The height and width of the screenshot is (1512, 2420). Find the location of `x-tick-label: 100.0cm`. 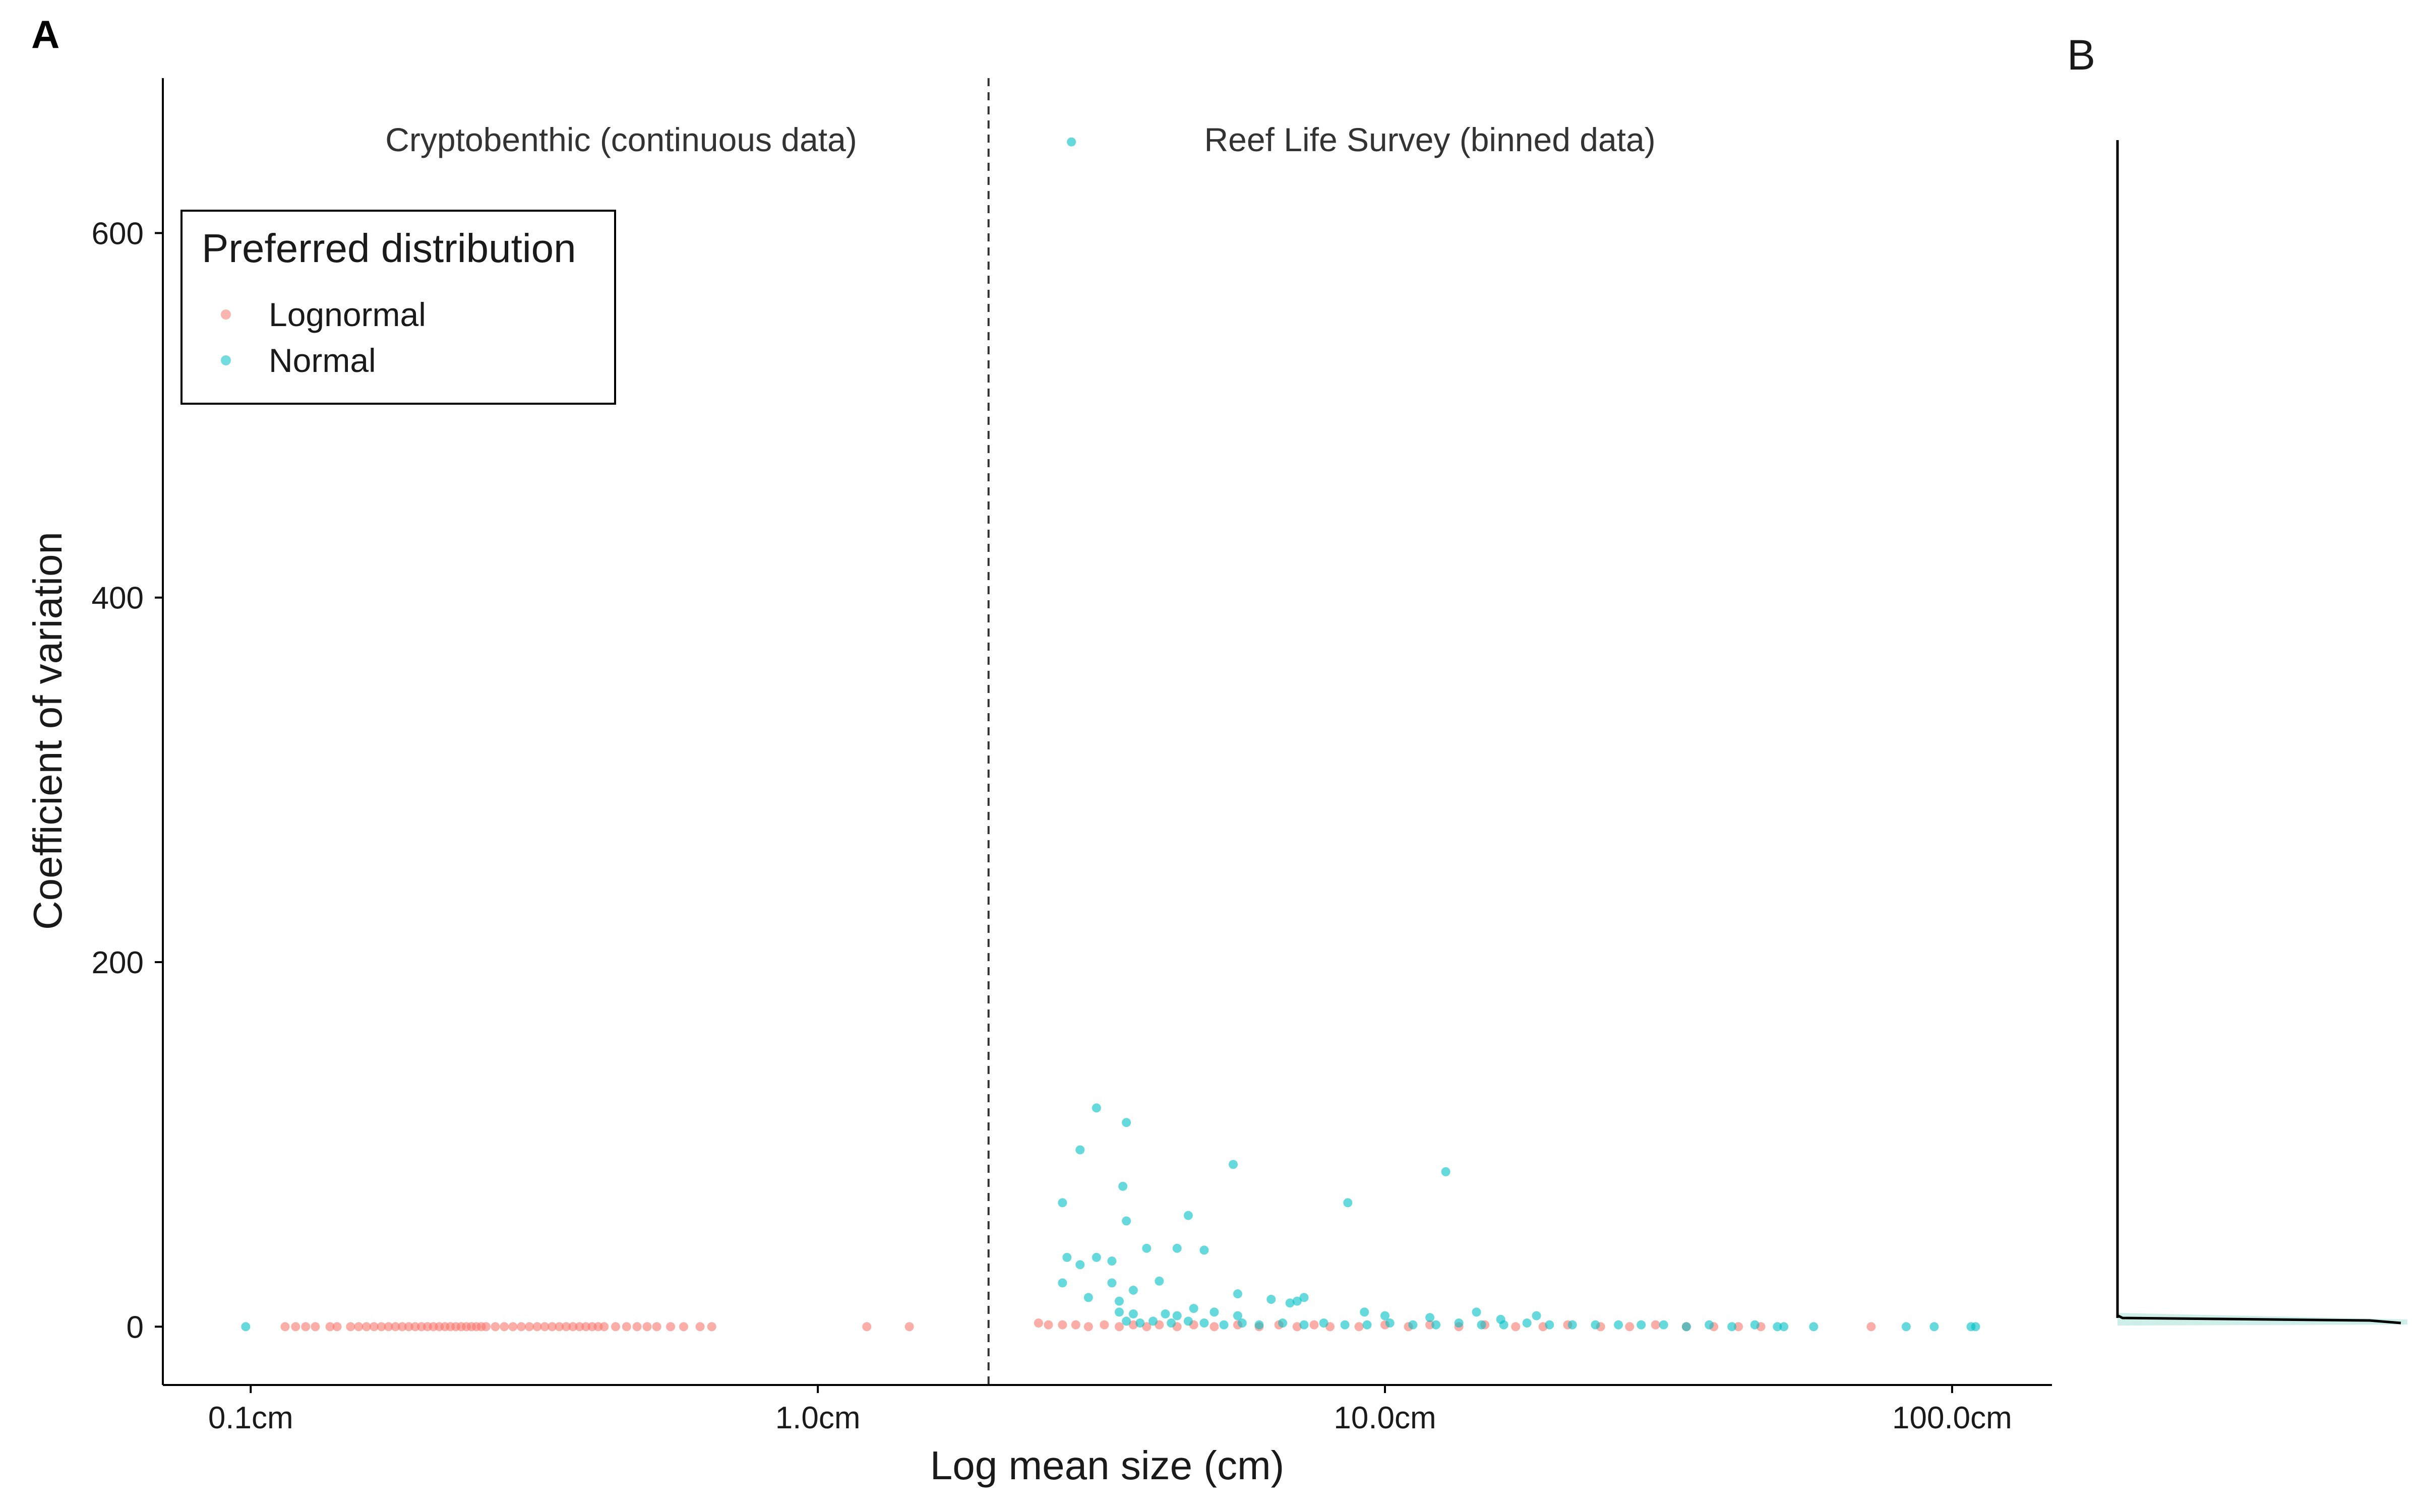

x-tick-label: 100.0cm is located at coordinates (1952, 1418).